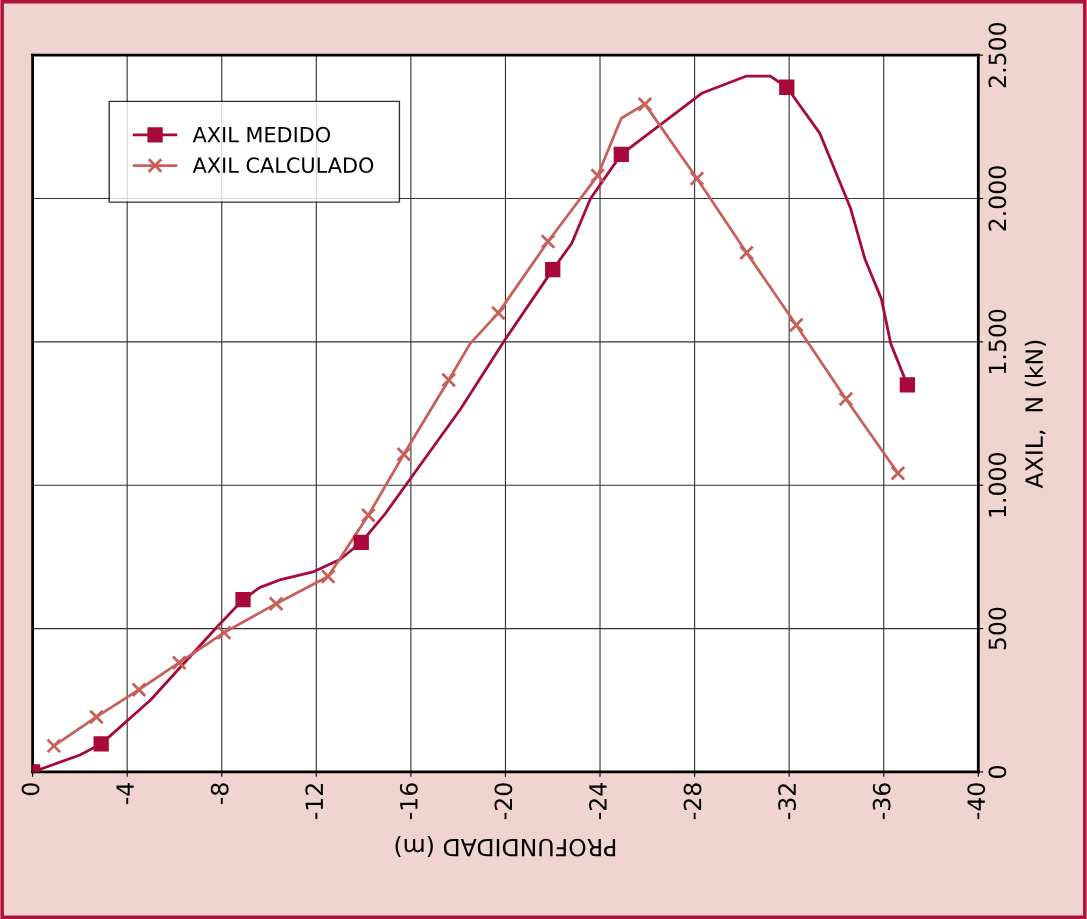 The width and height of the screenshot is (1087, 919). I want to click on x-tick-label: -36, so click(881, 801).